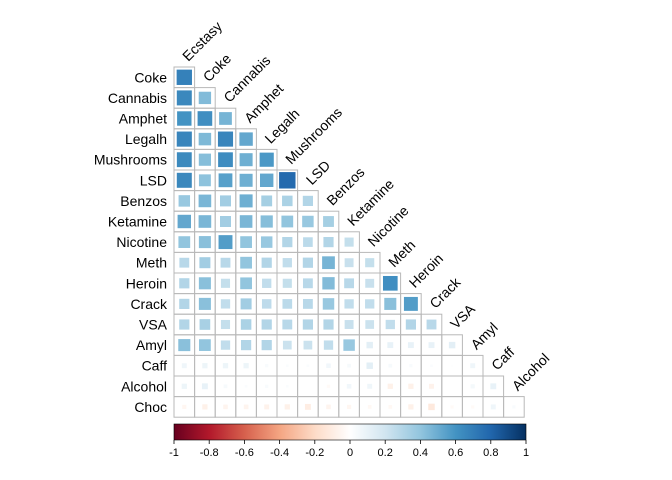 The image size is (672, 480). Describe the element at coordinates (349, 304) in the screenshot. I see `corr-square-crack-ketamine` at that location.